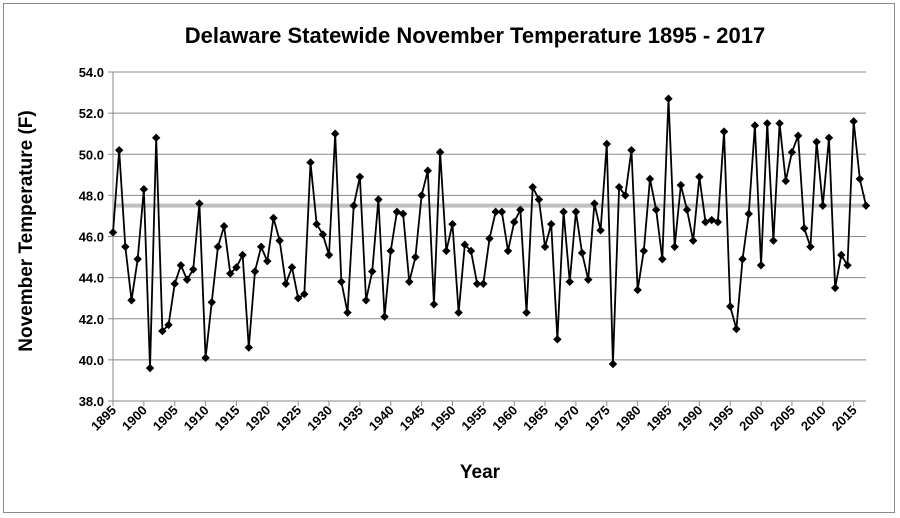 The height and width of the screenshot is (518, 900). Describe the element at coordinates (366, 300) in the screenshot. I see `data-point-1936` at that location.